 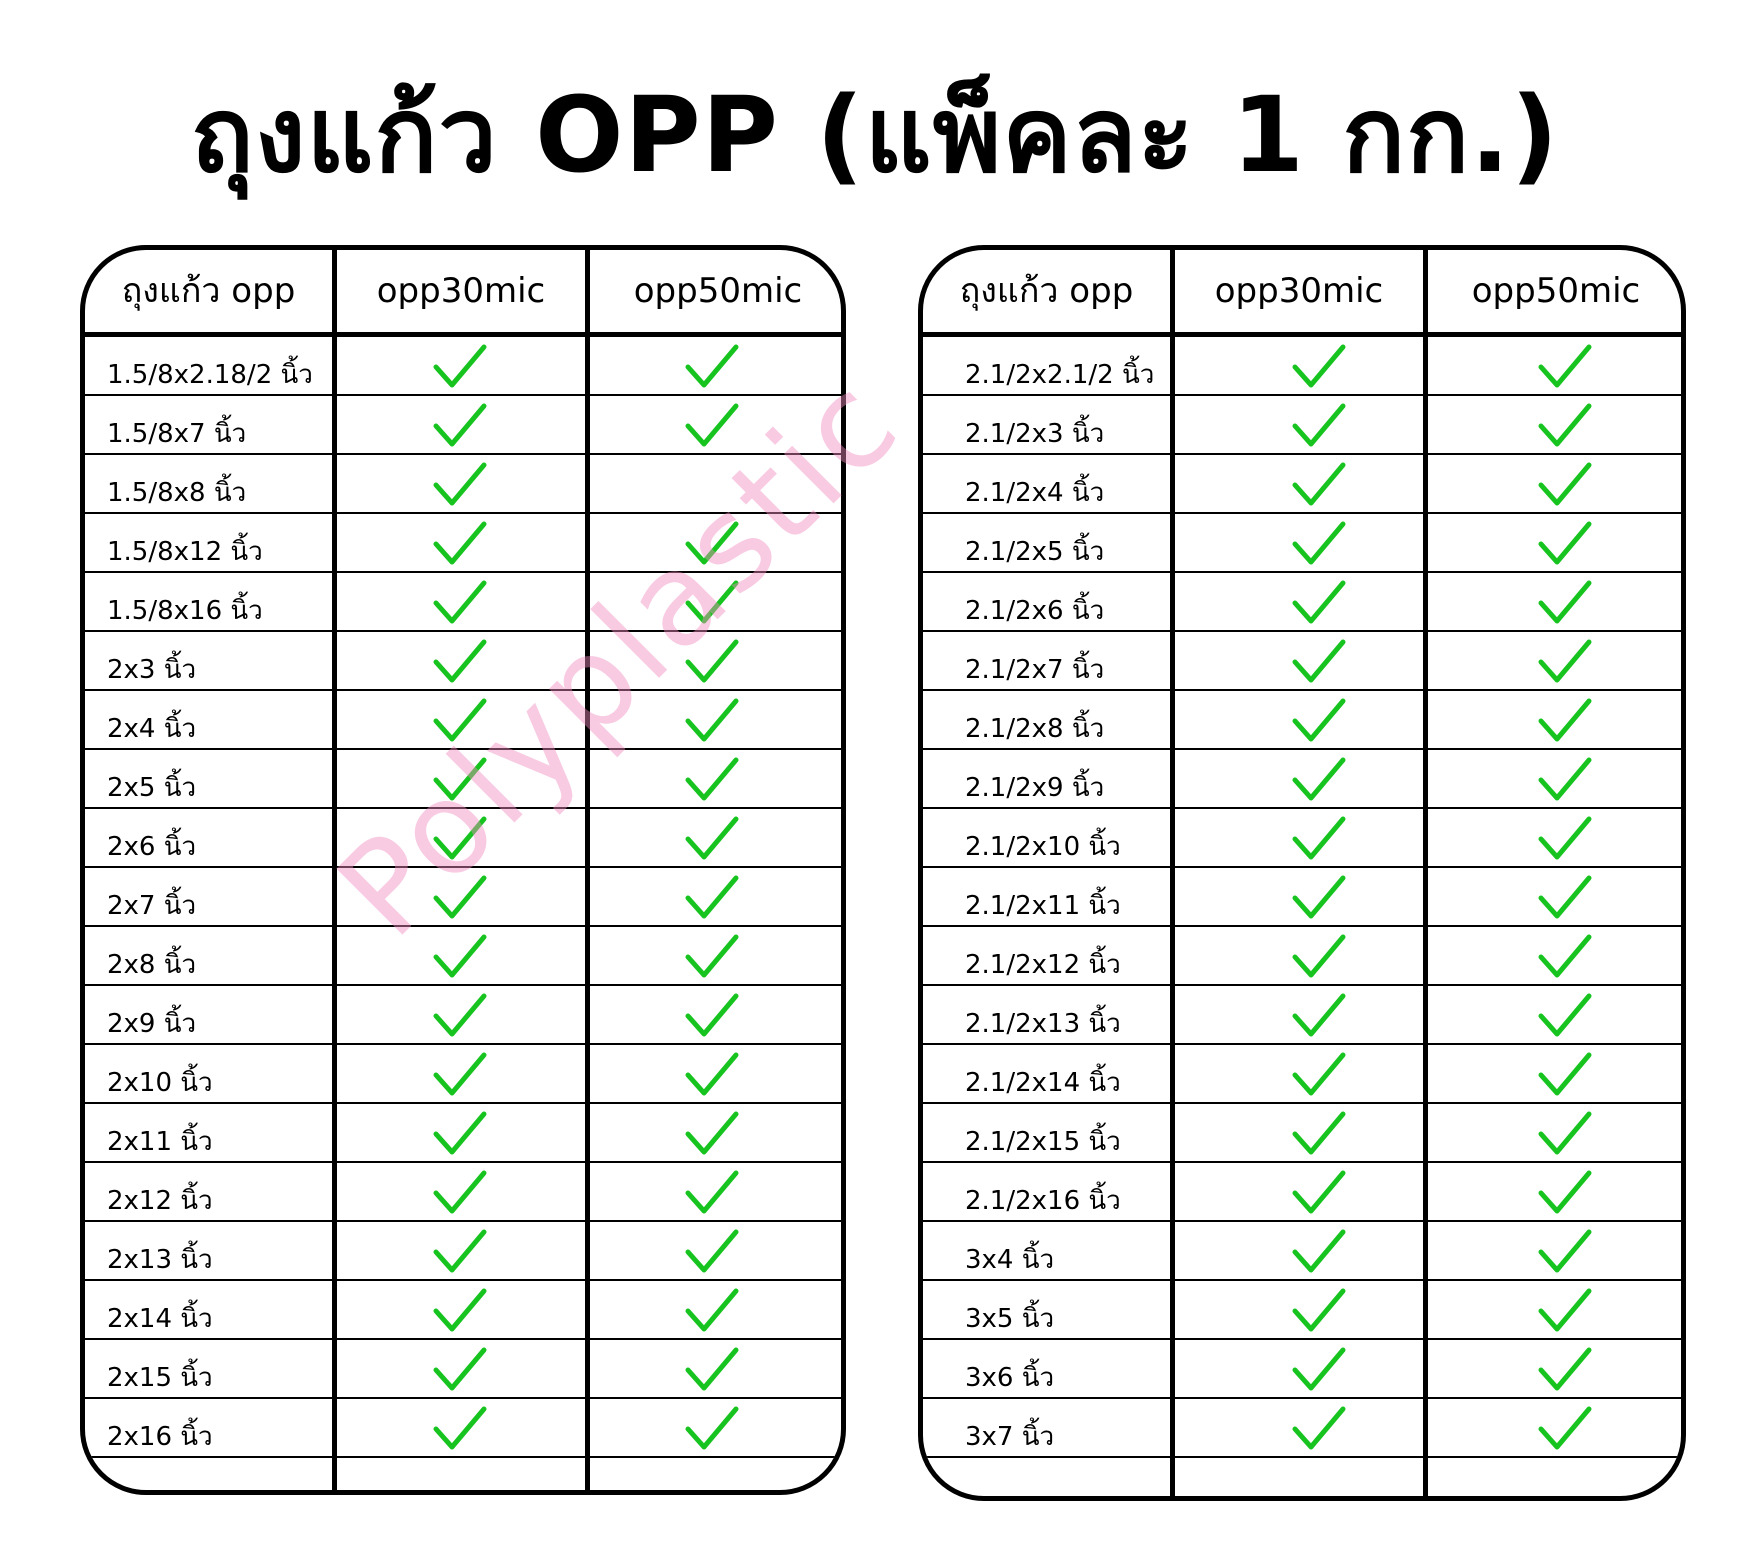 What do you see at coordinates (1302, 366) in the screenshot?
I see `table-row: 2.1/2x2.1/2 นิ้ว` at bounding box center [1302, 366].